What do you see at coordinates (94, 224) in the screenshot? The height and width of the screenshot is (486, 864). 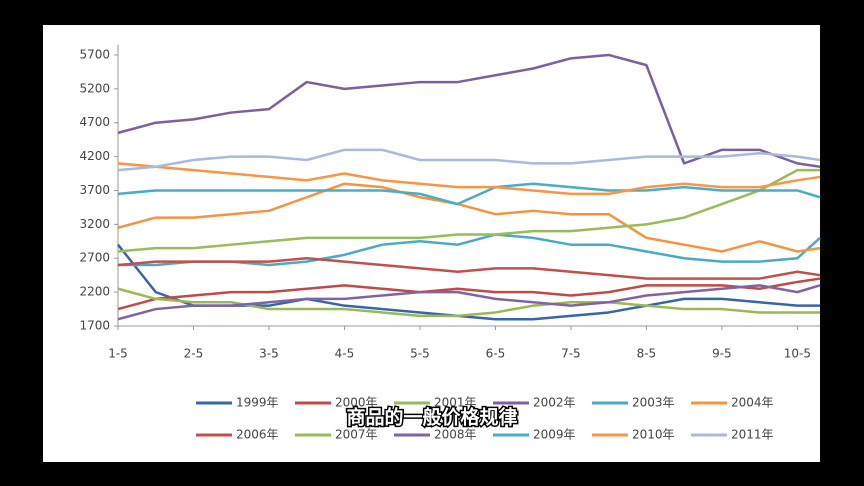 I see `y-tick-label: 3200` at bounding box center [94, 224].